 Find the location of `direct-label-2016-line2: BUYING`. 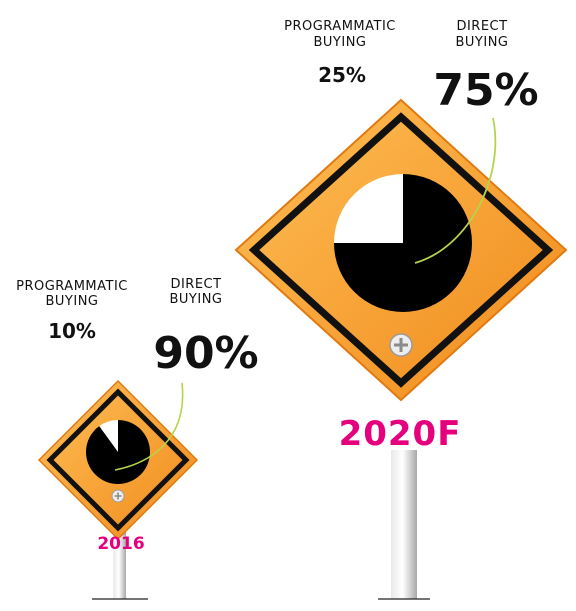

direct-label-2016-line2: BUYING is located at coordinates (195, 299).